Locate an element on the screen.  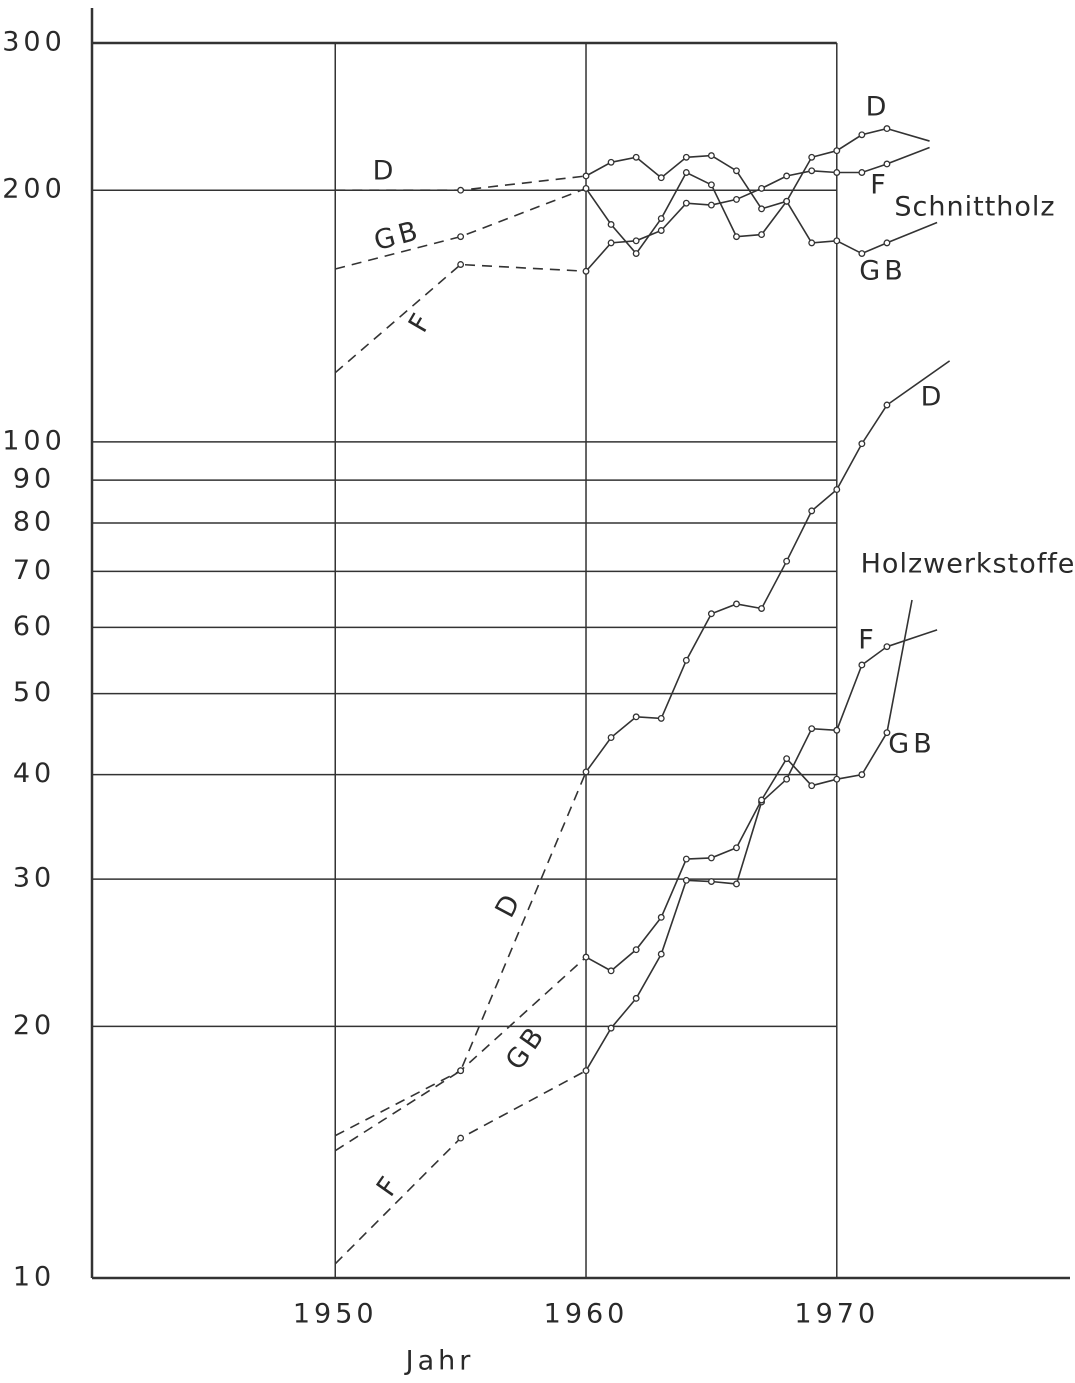
y-tick-label: 200 is located at coordinates (34, 189).